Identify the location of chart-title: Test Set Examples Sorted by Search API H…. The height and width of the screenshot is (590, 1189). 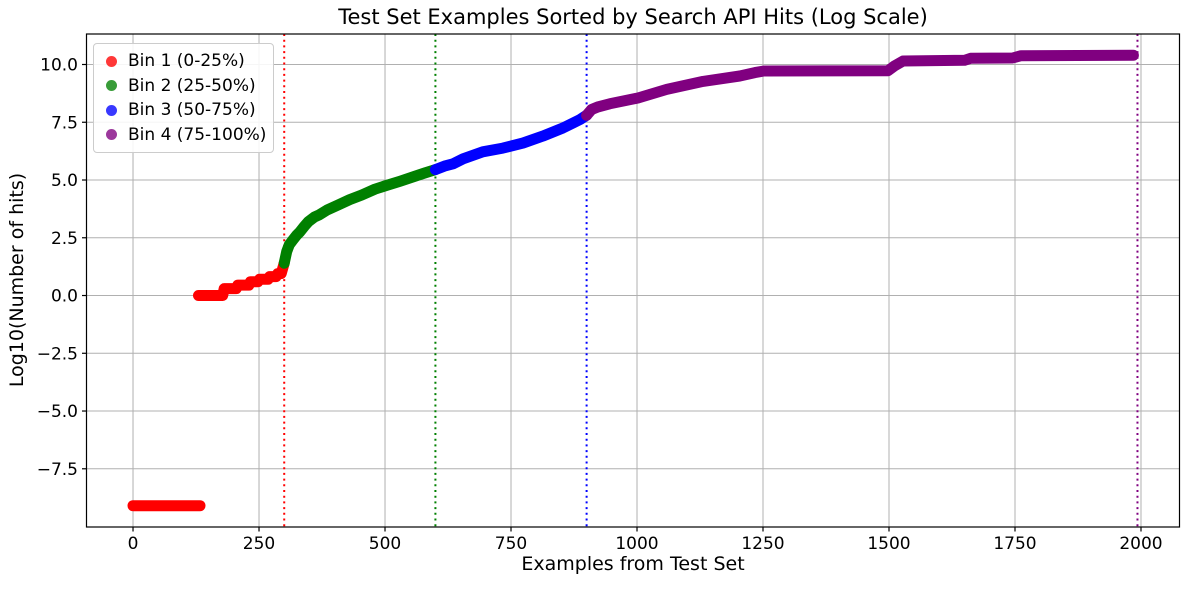
(633, 17).